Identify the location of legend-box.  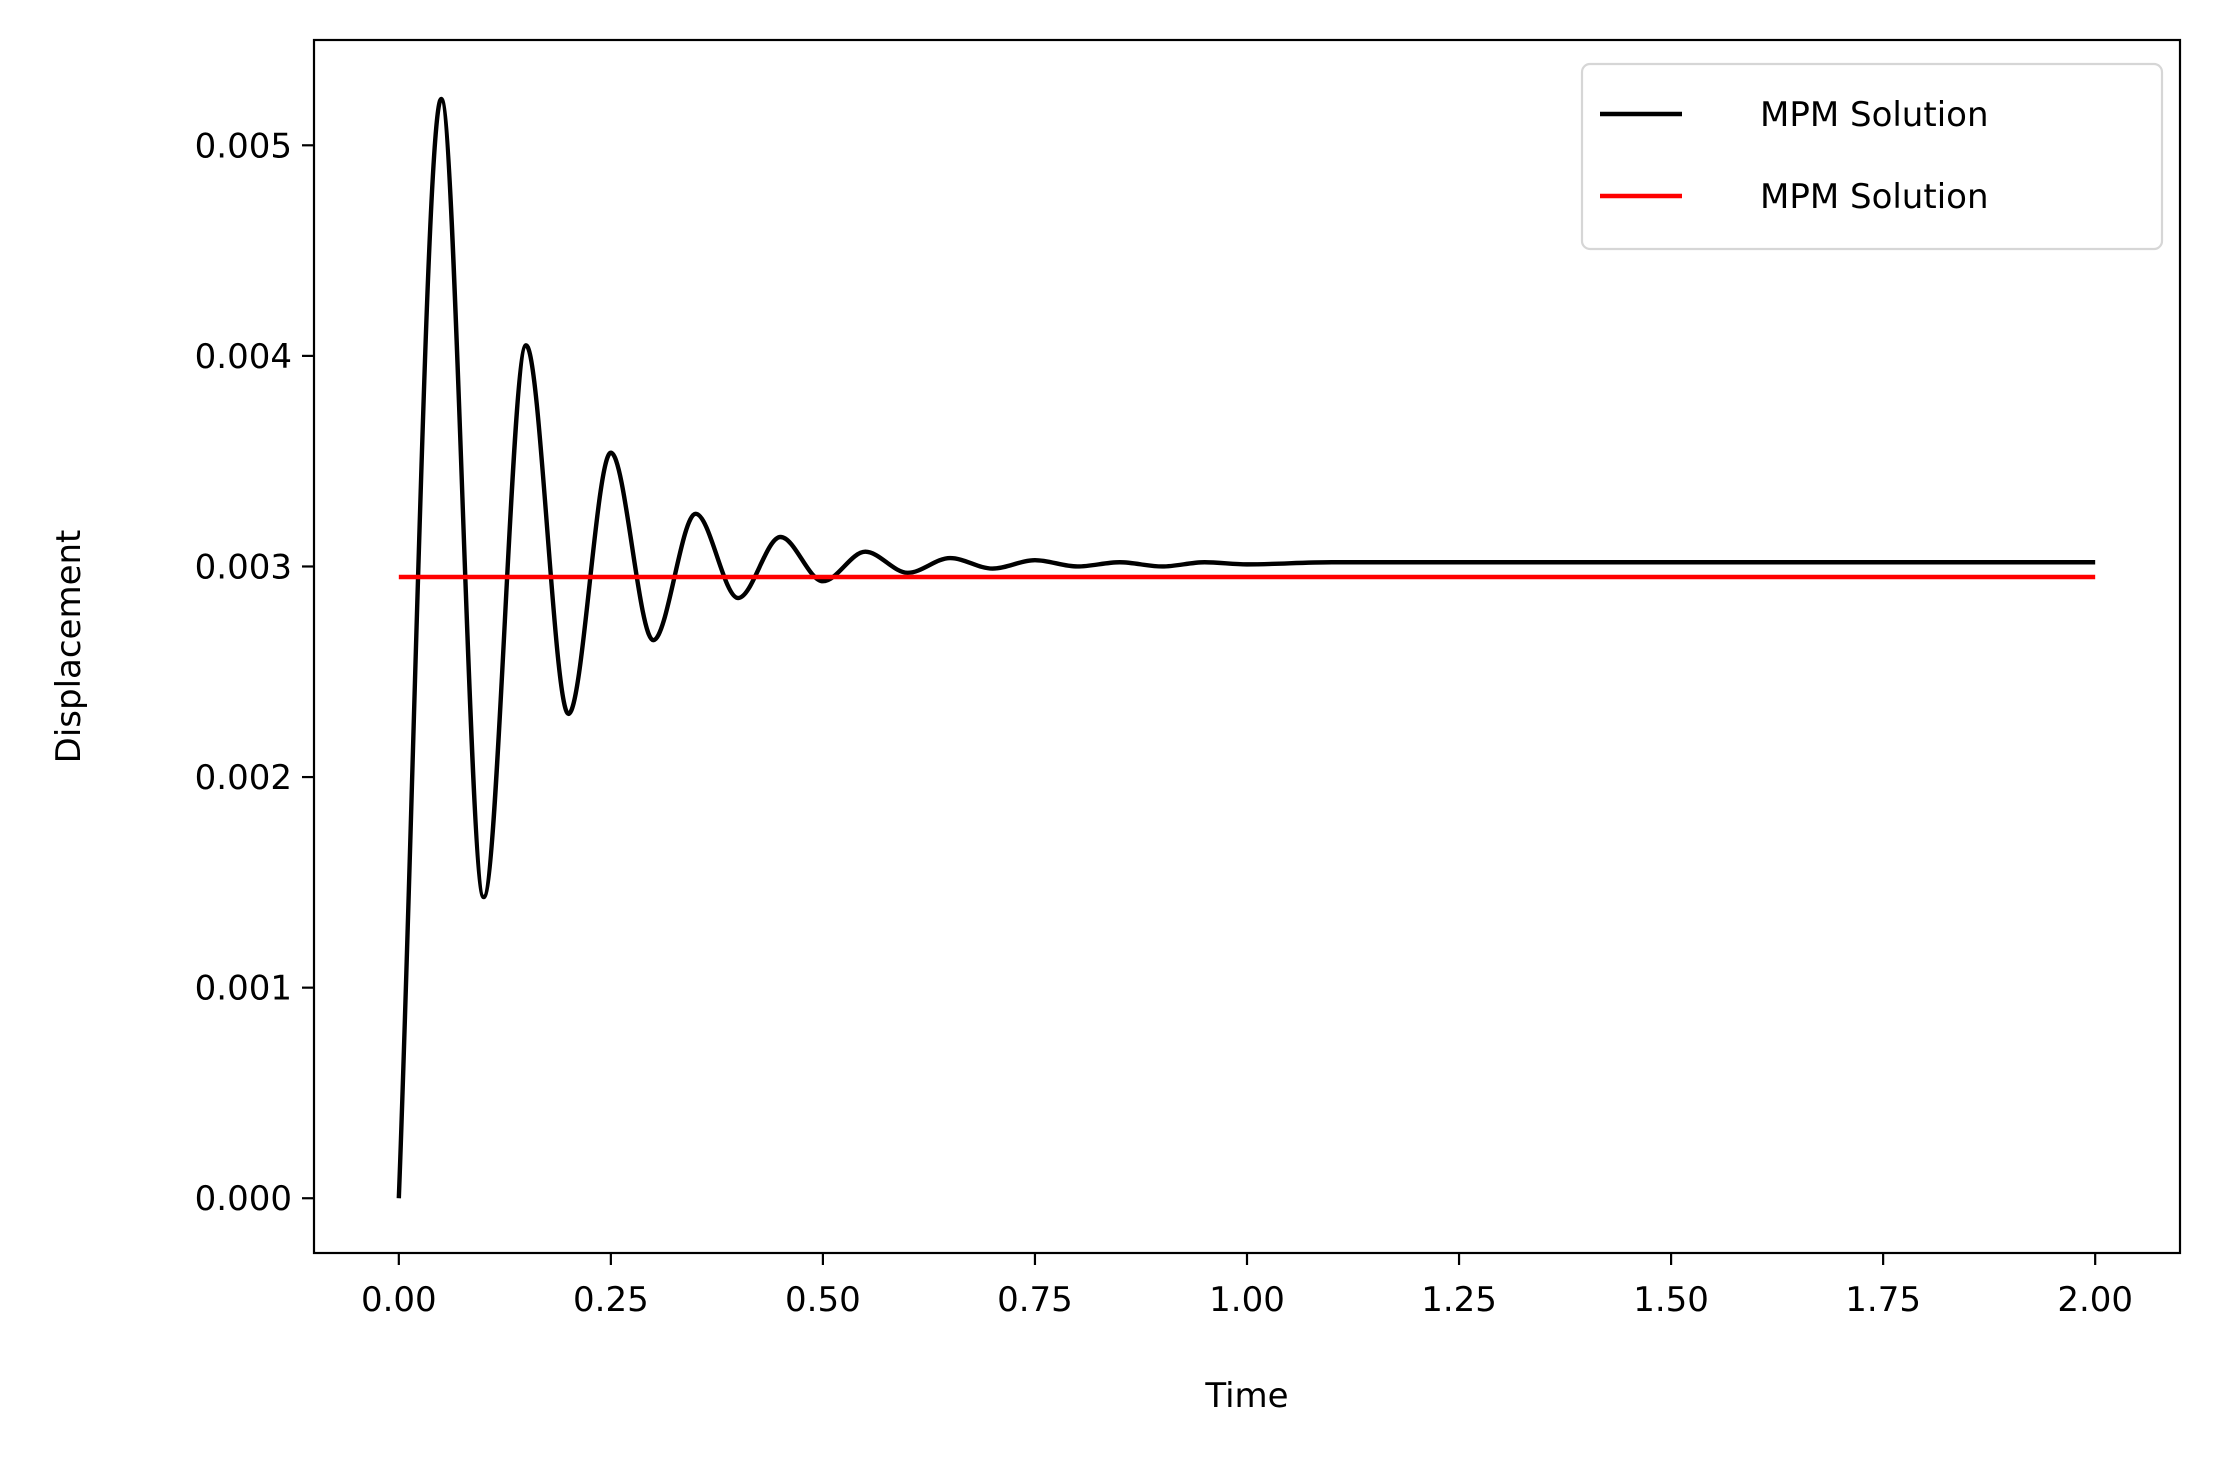
(1872, 156).